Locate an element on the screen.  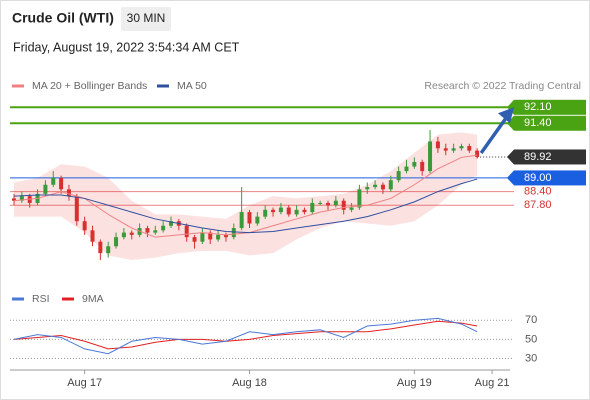
timeframe-badge is located at coordinates (146, 19).